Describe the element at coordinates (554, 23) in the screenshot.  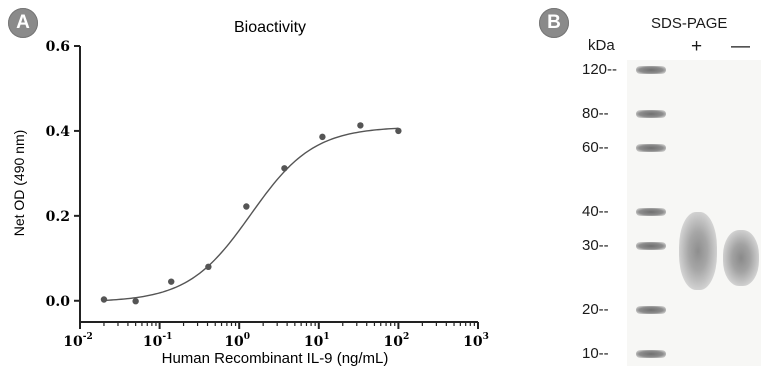
I see `panel-b-badge: B` at that location.